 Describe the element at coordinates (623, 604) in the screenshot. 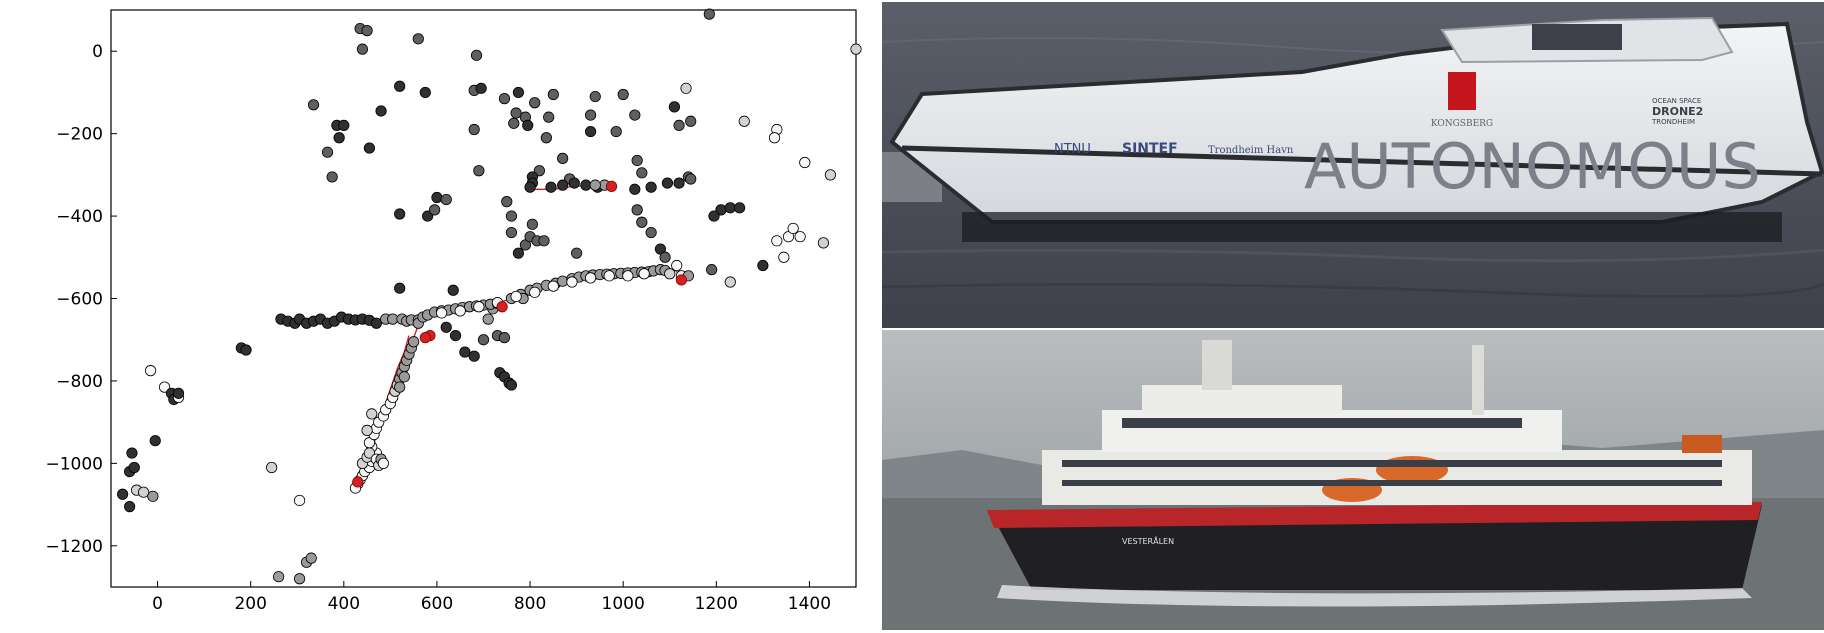

I see `x-tick-label: 1000` at that location.